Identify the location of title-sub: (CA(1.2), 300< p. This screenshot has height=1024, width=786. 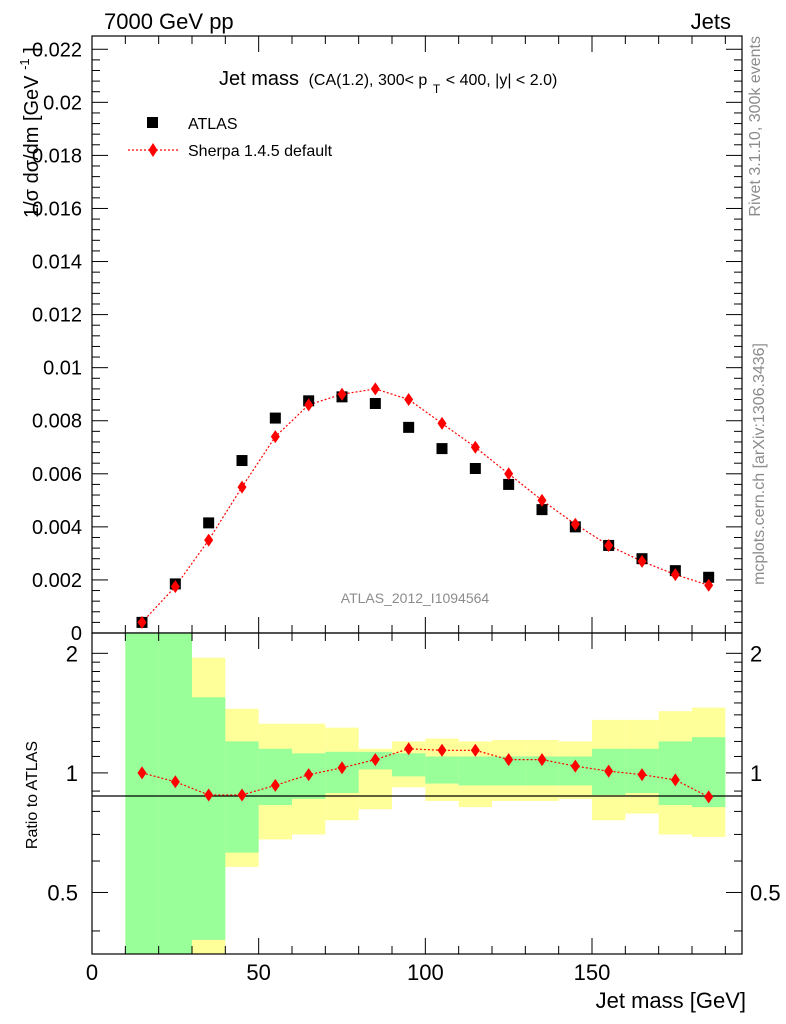
(368, 80).